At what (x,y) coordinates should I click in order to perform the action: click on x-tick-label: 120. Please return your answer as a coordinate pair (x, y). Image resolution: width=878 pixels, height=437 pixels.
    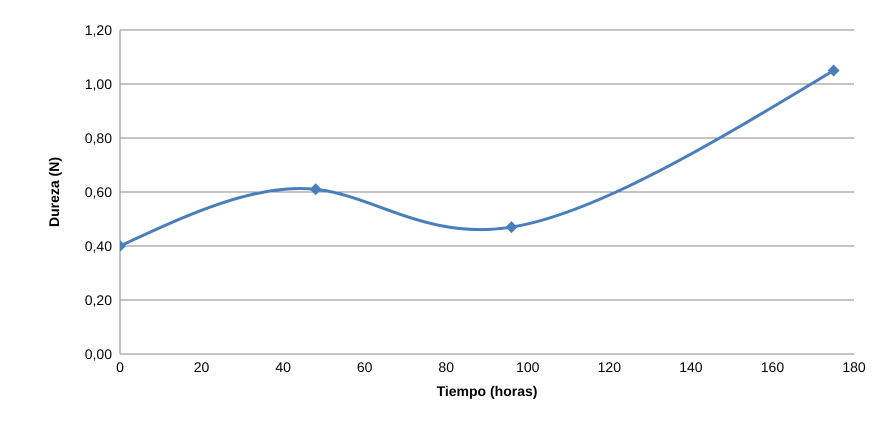
    Looking at the image, I should click on (610, 366).